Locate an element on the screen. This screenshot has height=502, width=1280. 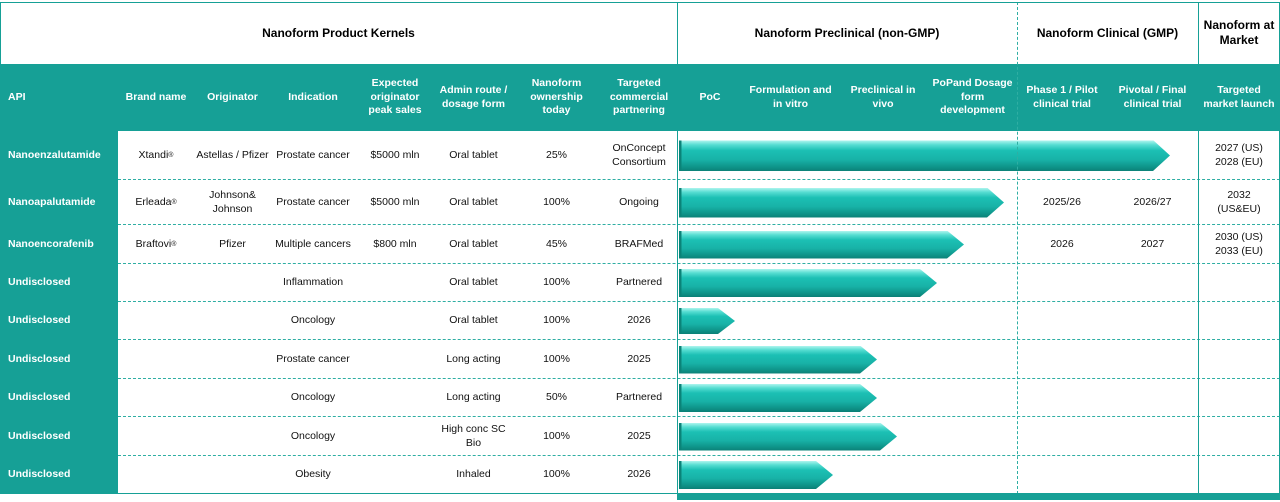
ownership-cell: 45% is located at coordinates (556, 243).